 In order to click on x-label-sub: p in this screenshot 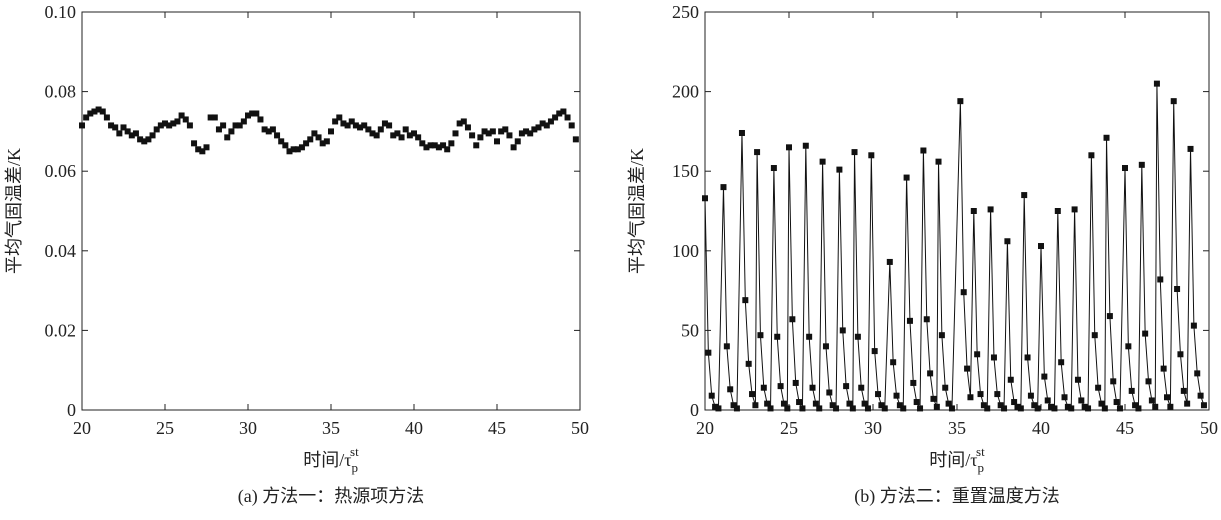, I will do `click(355, 467)`.